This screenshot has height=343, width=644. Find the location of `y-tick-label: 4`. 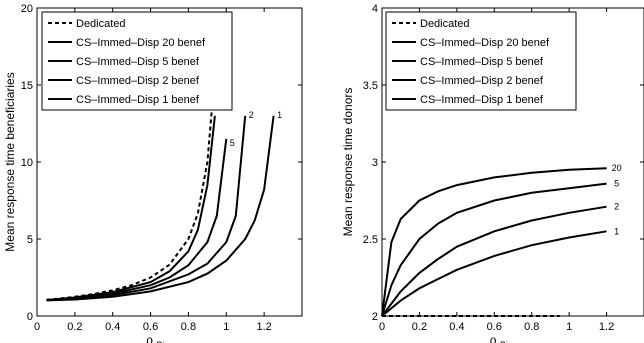

y-tick-label: 4 is located at coordinates (375, 9).